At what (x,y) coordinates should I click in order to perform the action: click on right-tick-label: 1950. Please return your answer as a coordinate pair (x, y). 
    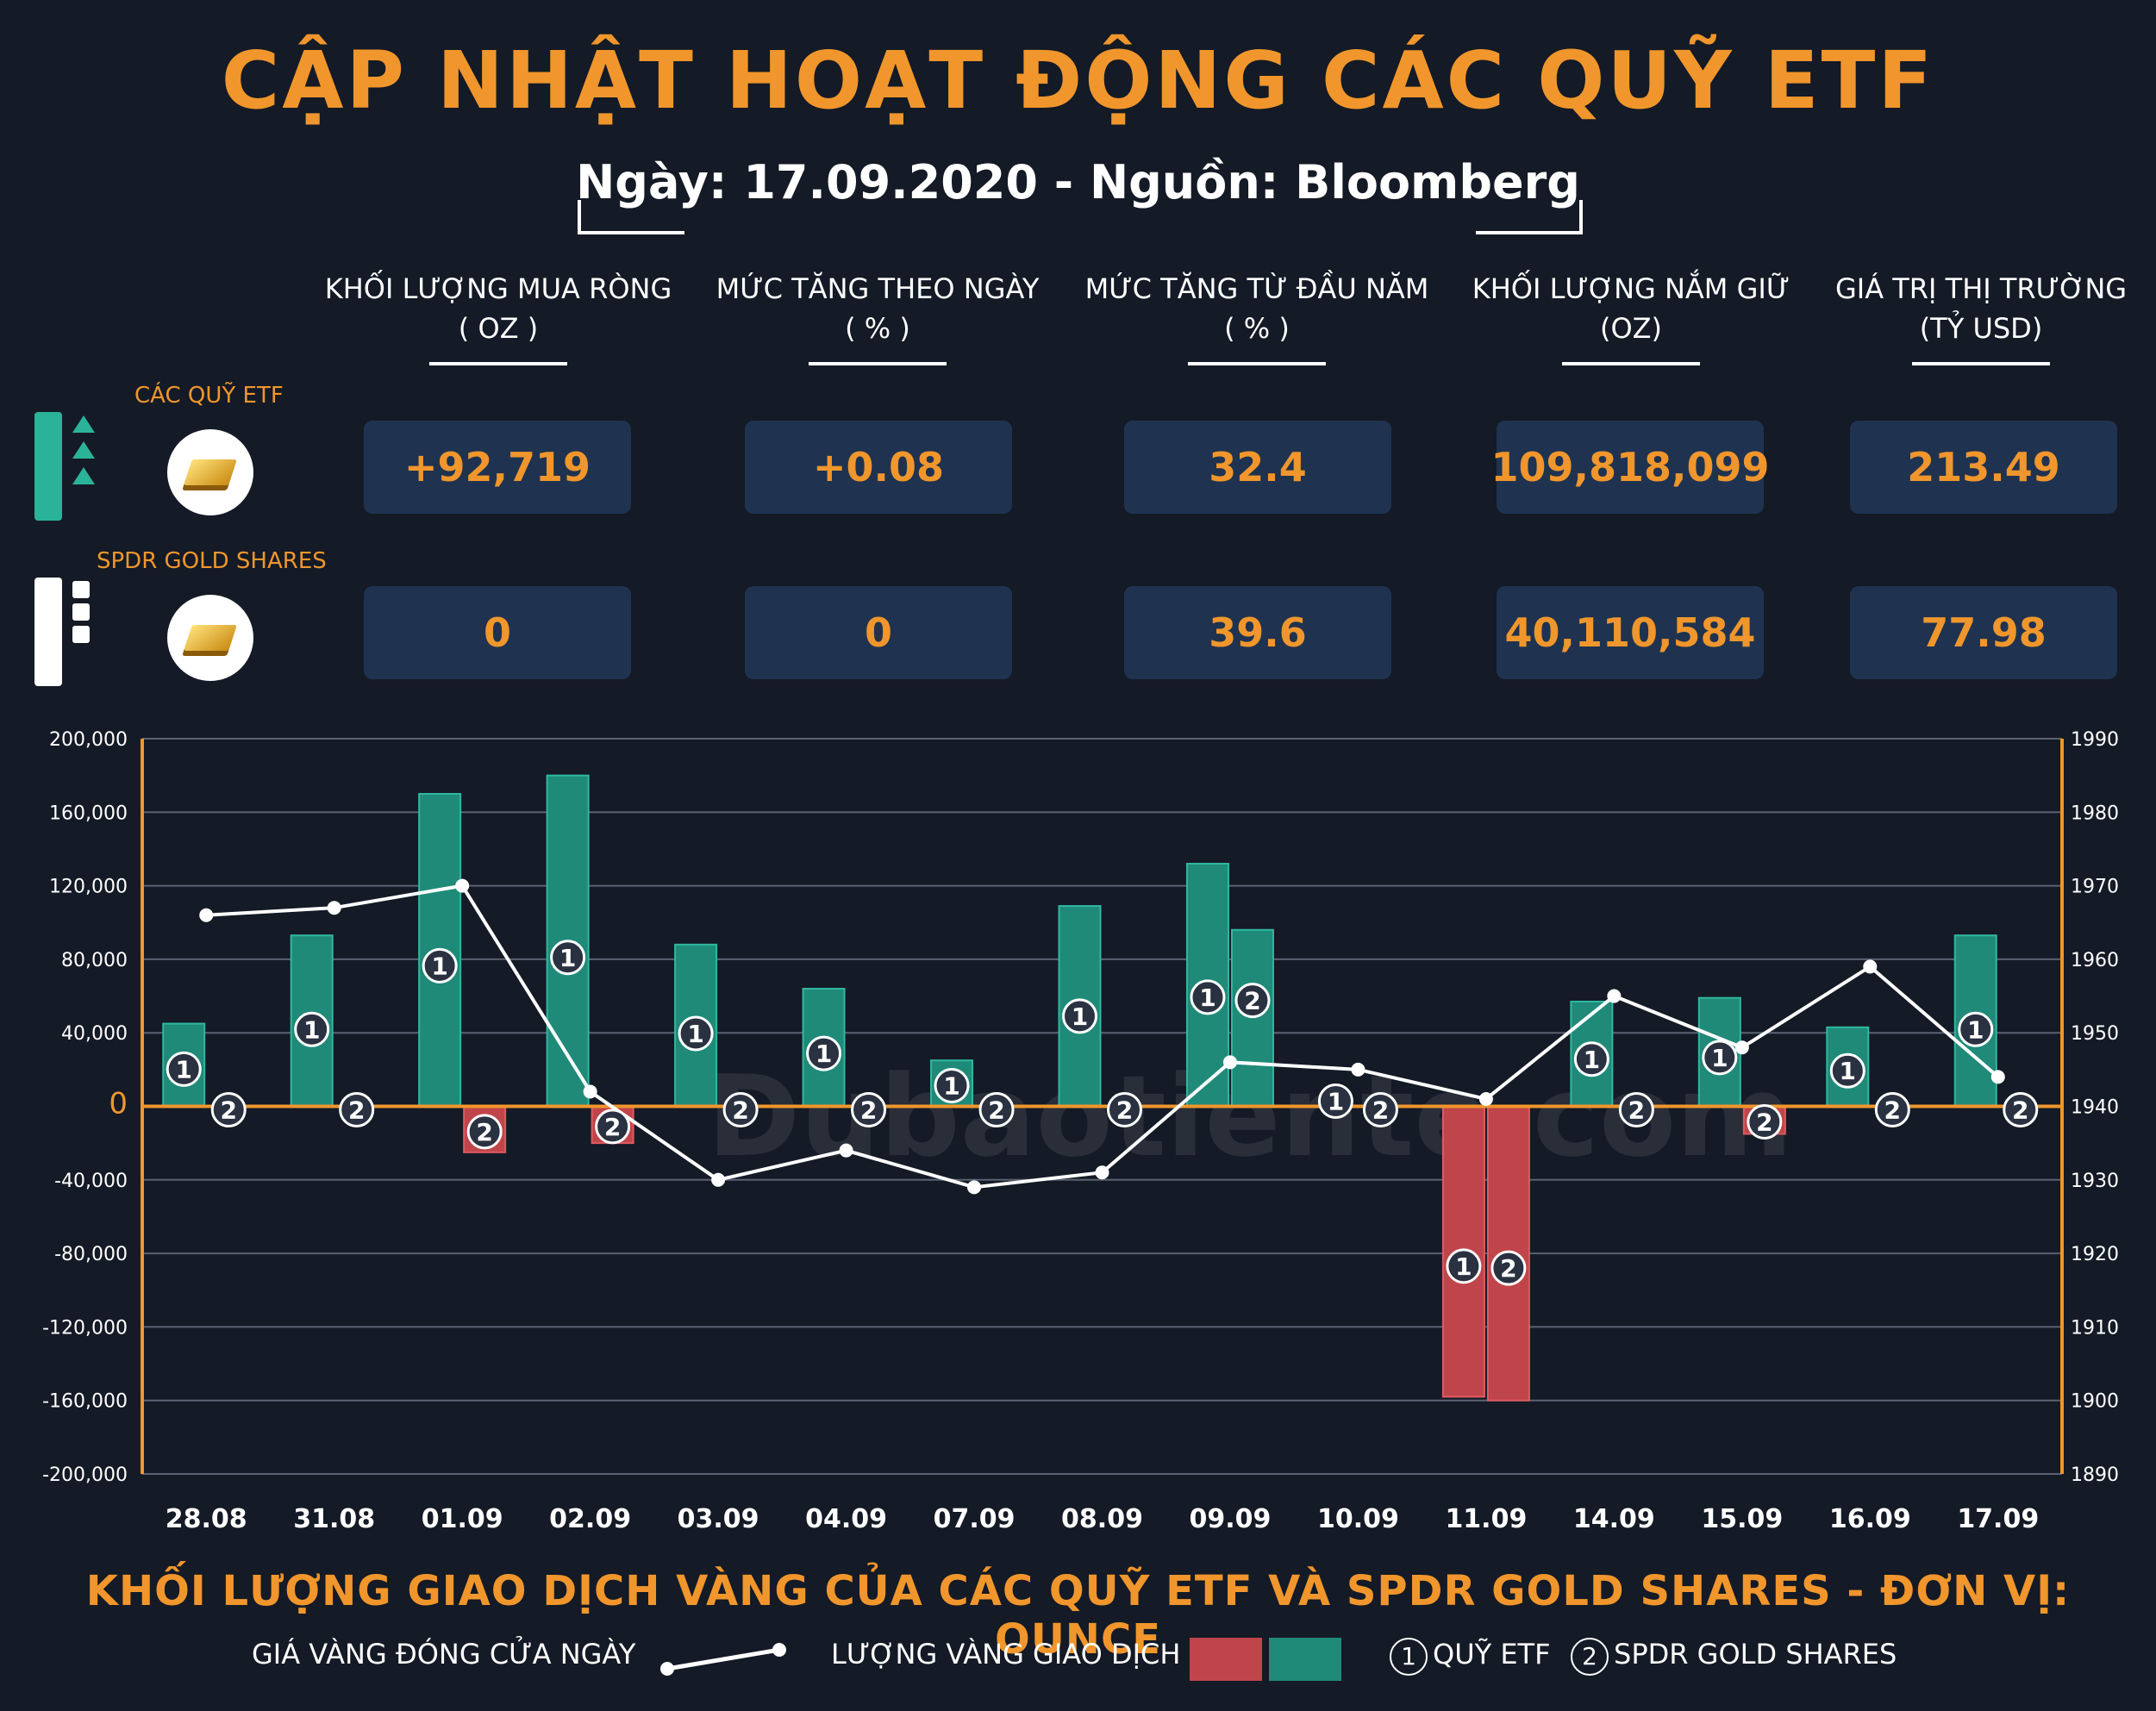
    Looking at the image, I should click on (2095, 1034).